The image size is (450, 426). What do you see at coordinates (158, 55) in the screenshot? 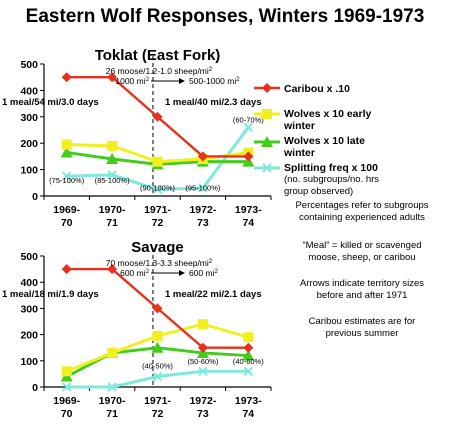
I see `panel-title-toklat: Toklat (East Fork)` at bounding box center [158, 55].